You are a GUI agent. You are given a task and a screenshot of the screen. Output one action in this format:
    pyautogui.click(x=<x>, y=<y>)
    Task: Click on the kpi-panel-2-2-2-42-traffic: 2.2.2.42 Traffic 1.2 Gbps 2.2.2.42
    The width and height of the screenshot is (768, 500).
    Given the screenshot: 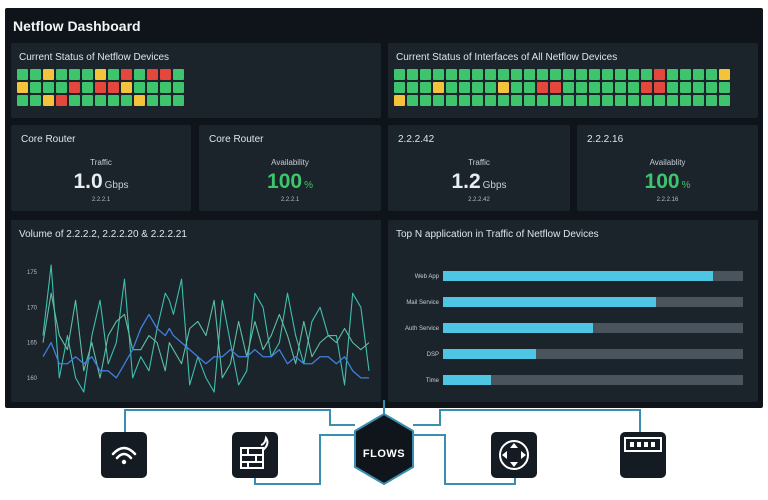 What is the action you would take?
    pyautogui.click(x=479, y=168)
    